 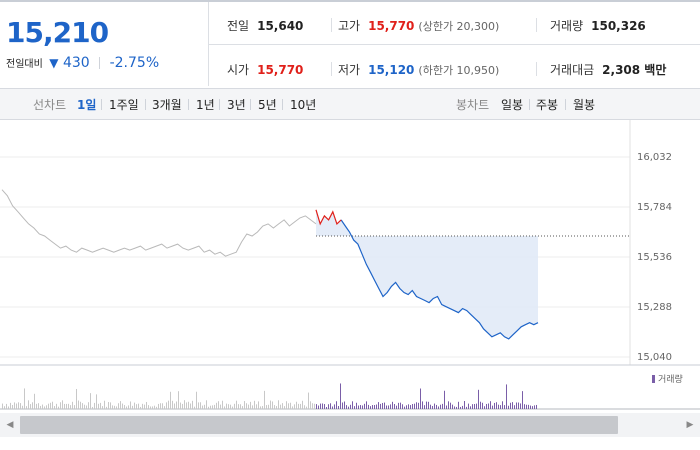 What do you see at coordinates (50, 105) in the screenshot?
I see `line-chart-group-label: 선차트` at bounding box center [50, 105].